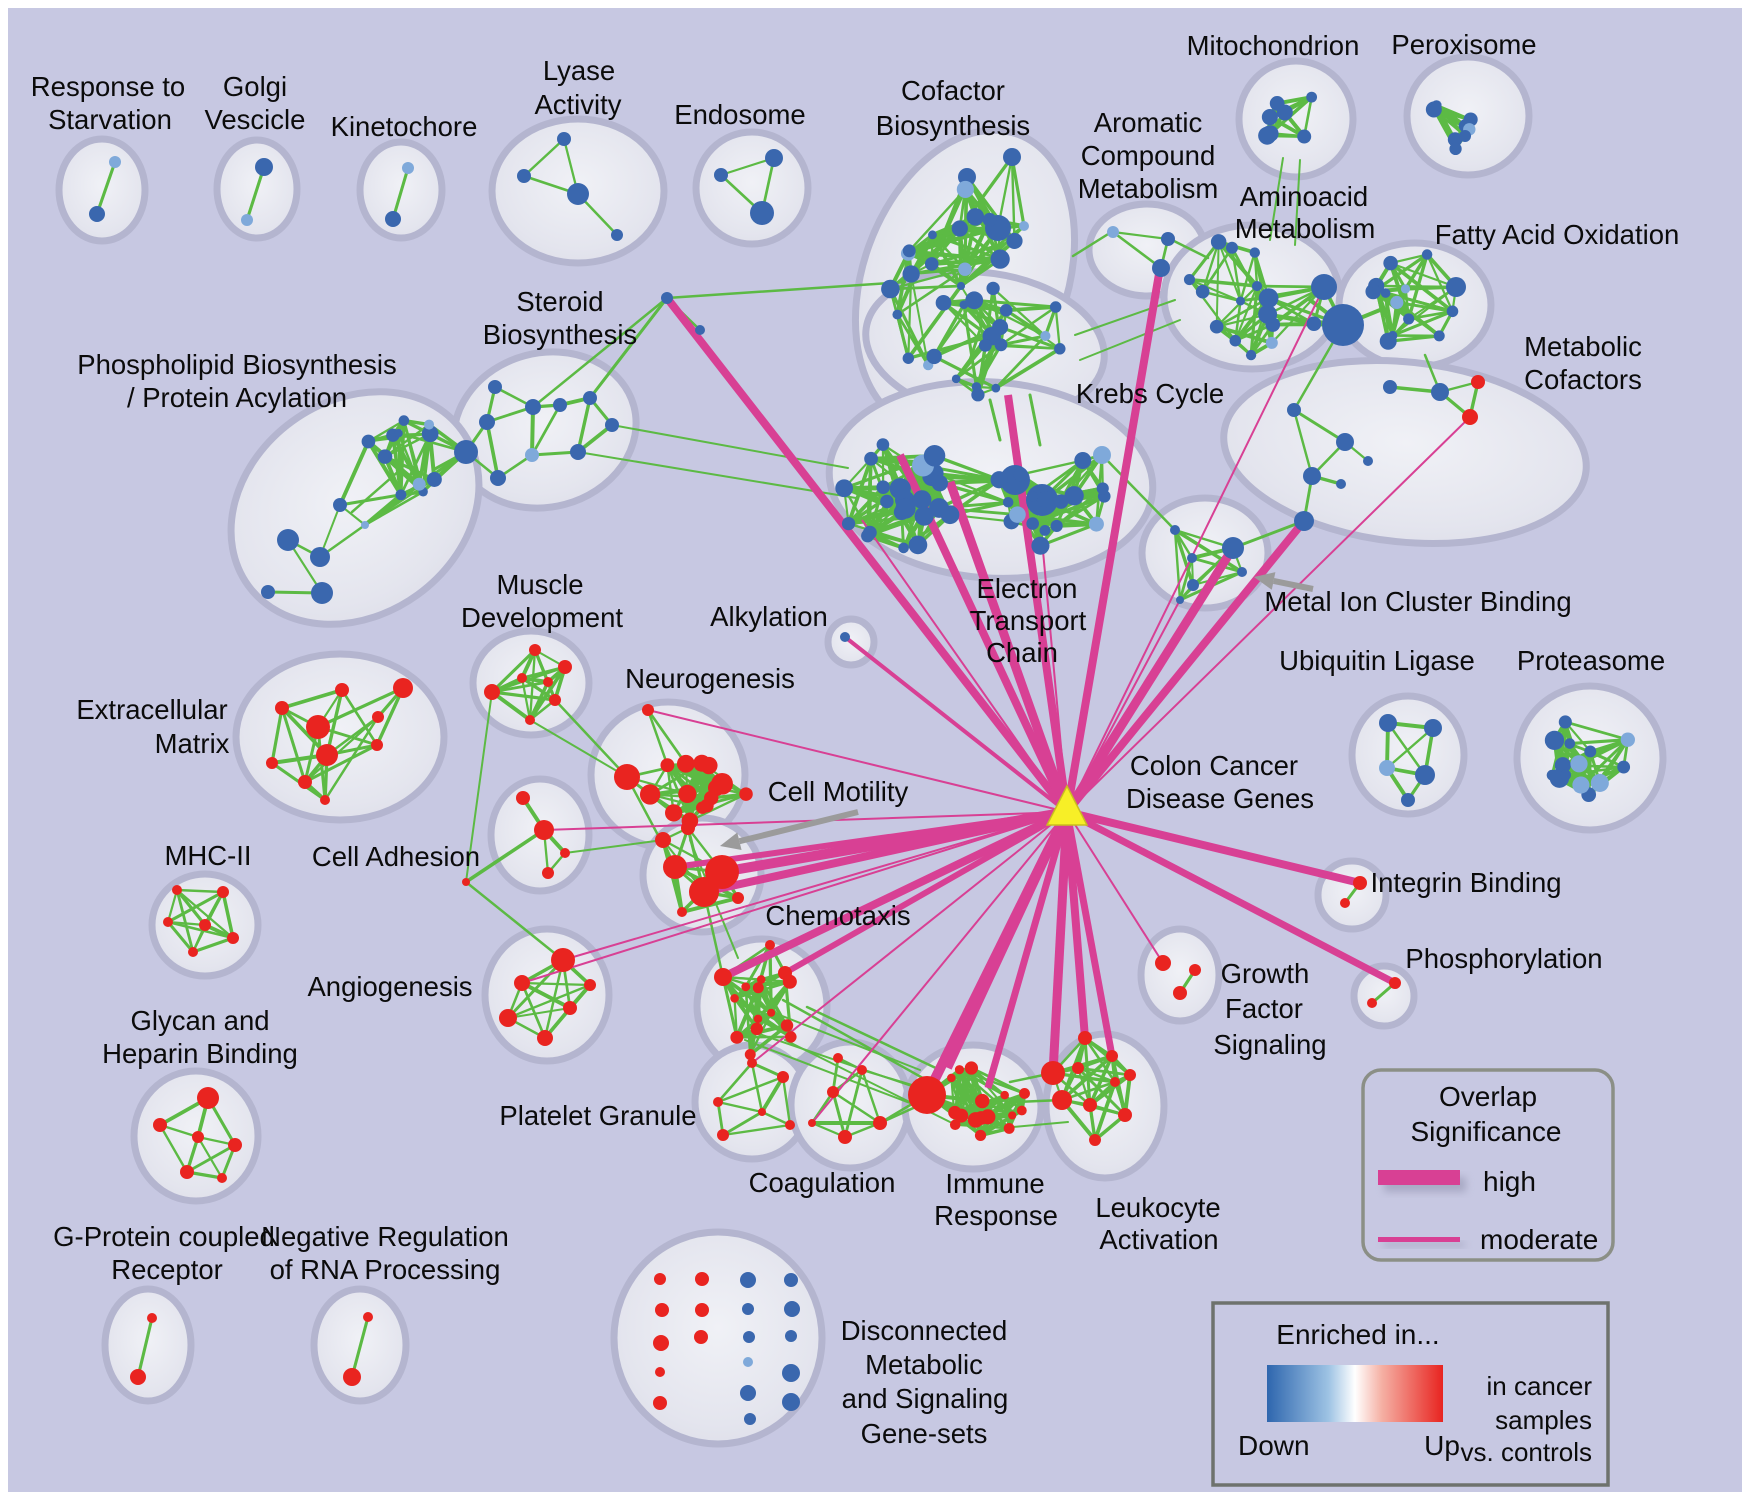  What do you see at coordinates (845, 637) in the screenshot?
I see `gene-set-node-alkylation` at bounding box center [845, 637].